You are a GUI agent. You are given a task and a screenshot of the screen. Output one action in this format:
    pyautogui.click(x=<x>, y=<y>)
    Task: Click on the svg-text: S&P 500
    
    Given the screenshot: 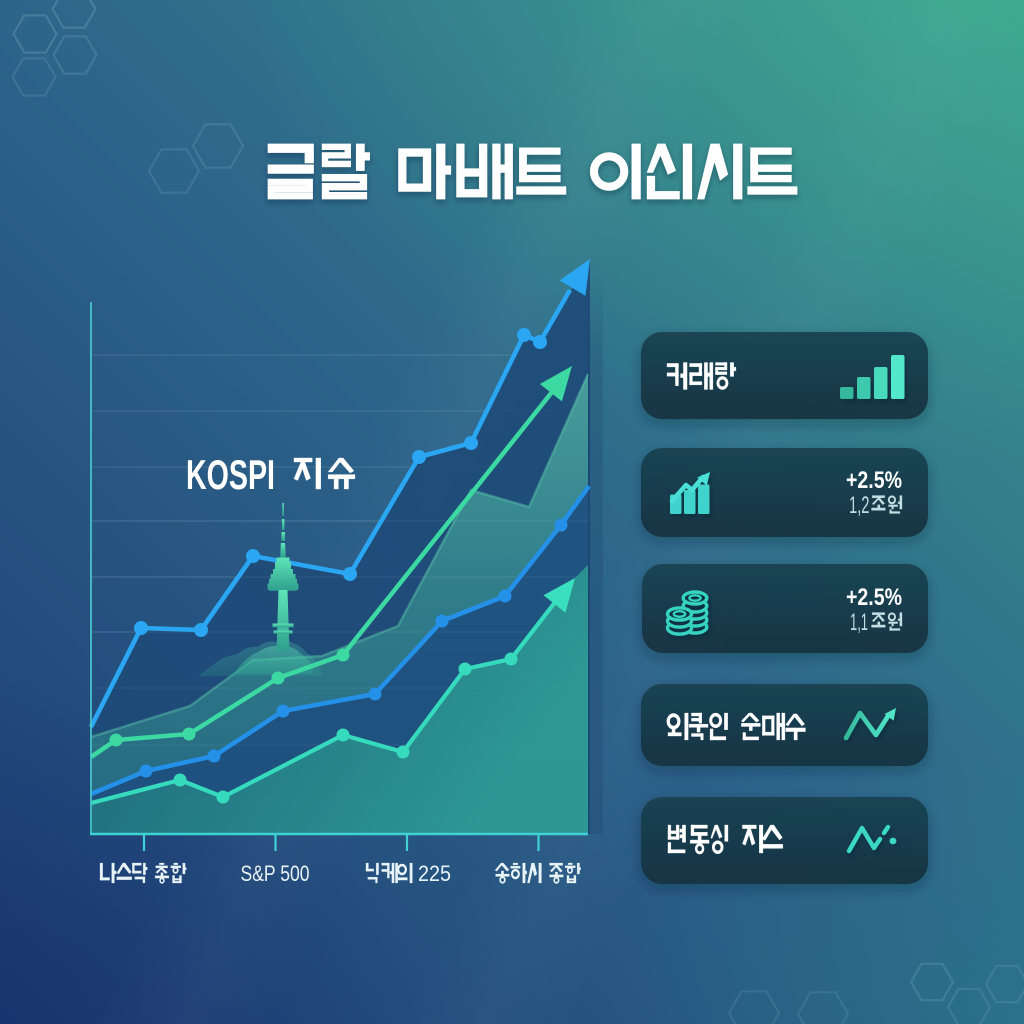 What is the action you would take?
    pyautogui.click(x=275, y=873)
    